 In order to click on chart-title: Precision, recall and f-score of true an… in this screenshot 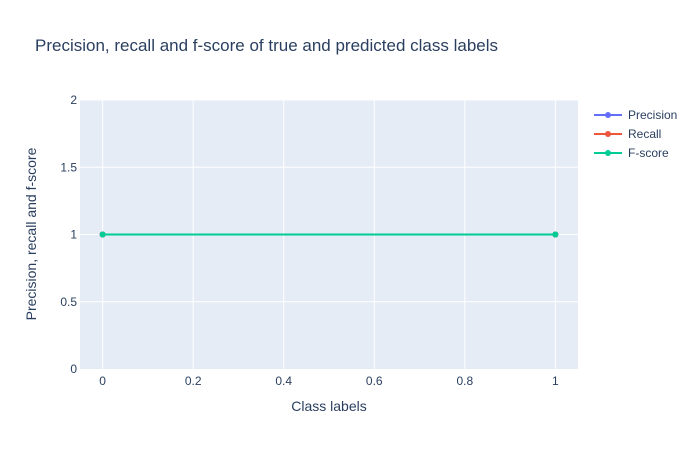, I will do `click(266, 45)`.